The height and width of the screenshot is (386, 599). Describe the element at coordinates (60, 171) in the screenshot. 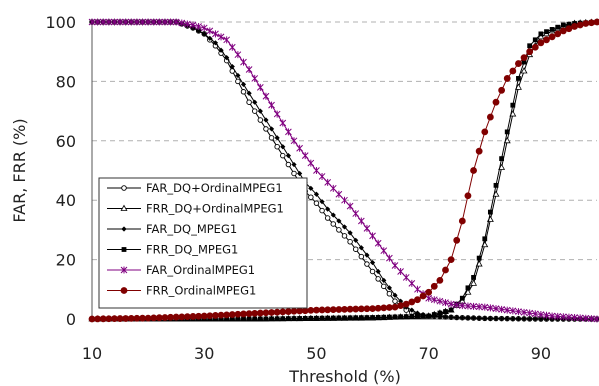

I see `y-tick-labels: 0 20 40 60 80 100` at that location.